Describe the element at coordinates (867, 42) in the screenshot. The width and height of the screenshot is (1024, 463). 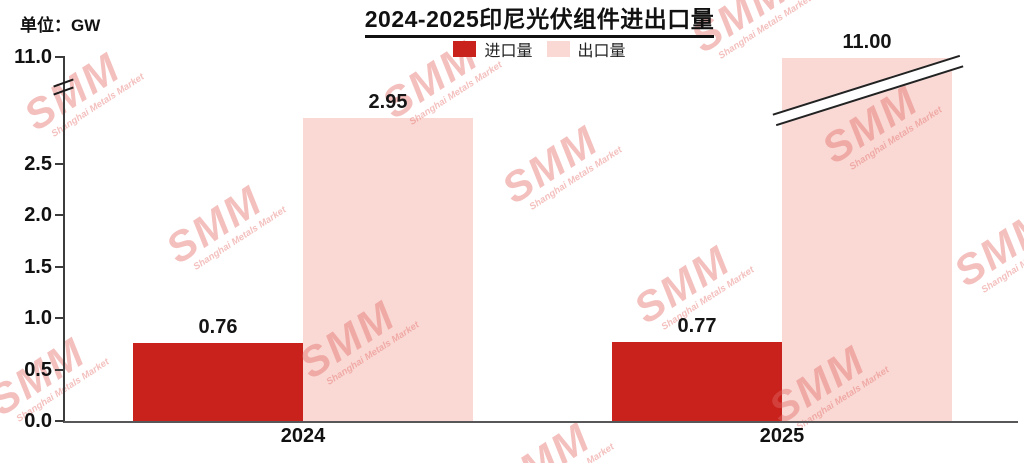
I see `bar-value-export-2025: 11.00` at that location.